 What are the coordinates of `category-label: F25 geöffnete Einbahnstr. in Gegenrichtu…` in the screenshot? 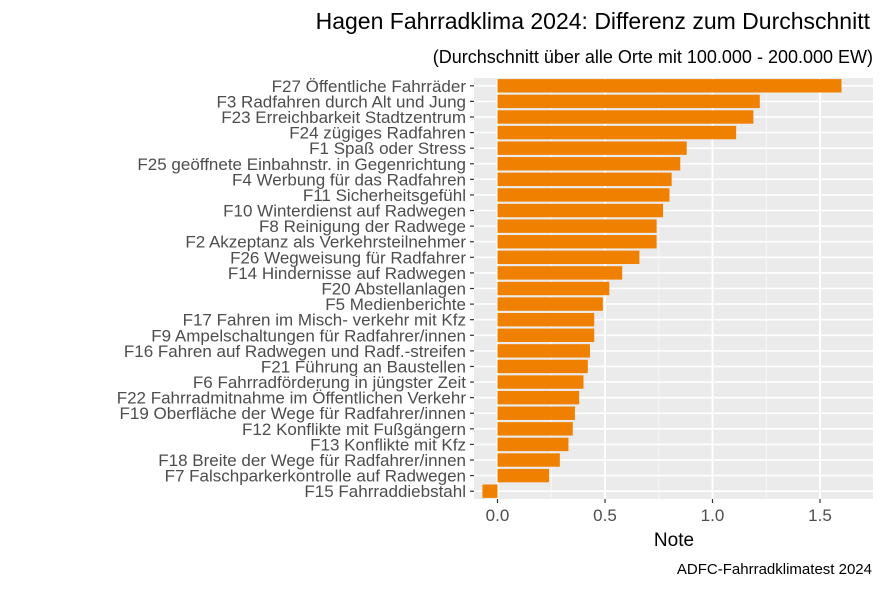 It's located at (301, 164).